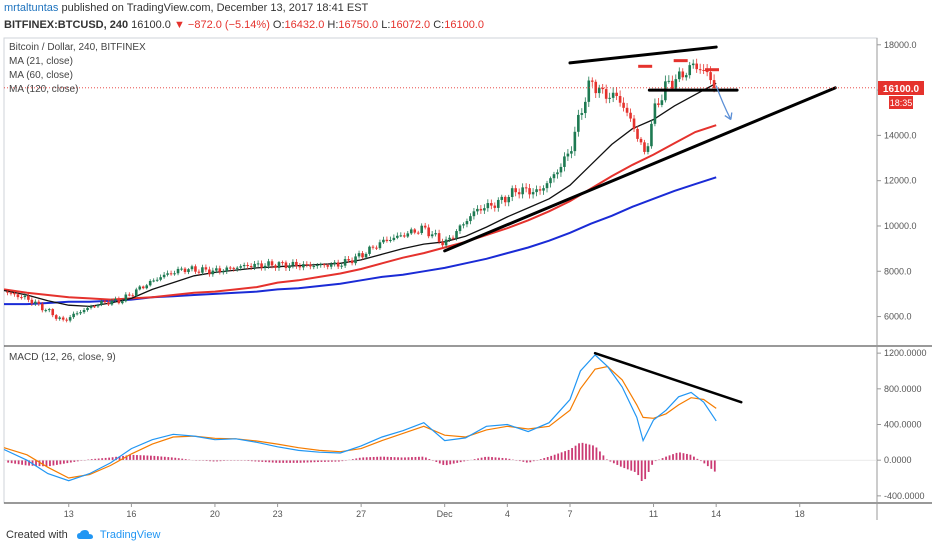 This screenshot has height=550, width=932. Describe the element at coordinates (668, 377) in the screenshot. I see `macd-divergence-line` at that location.